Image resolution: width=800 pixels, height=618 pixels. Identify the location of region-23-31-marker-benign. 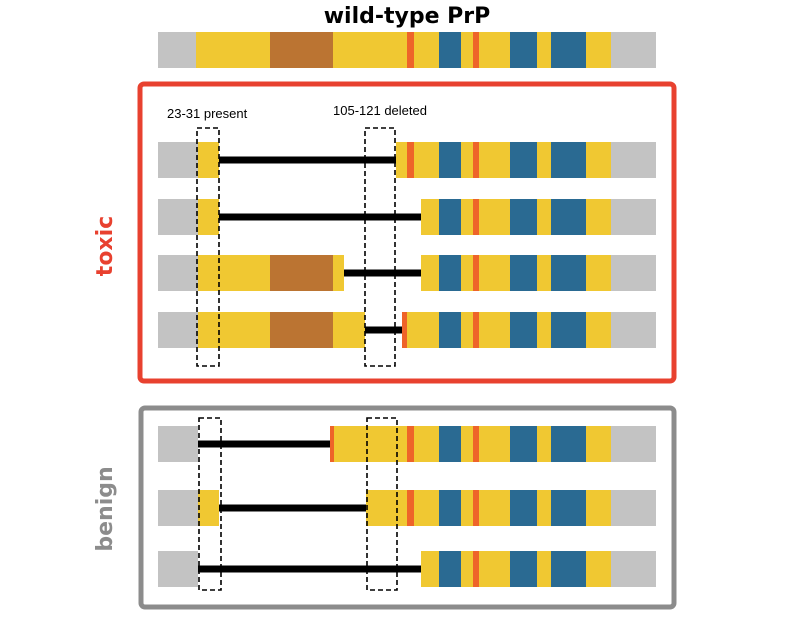
(210, 504).